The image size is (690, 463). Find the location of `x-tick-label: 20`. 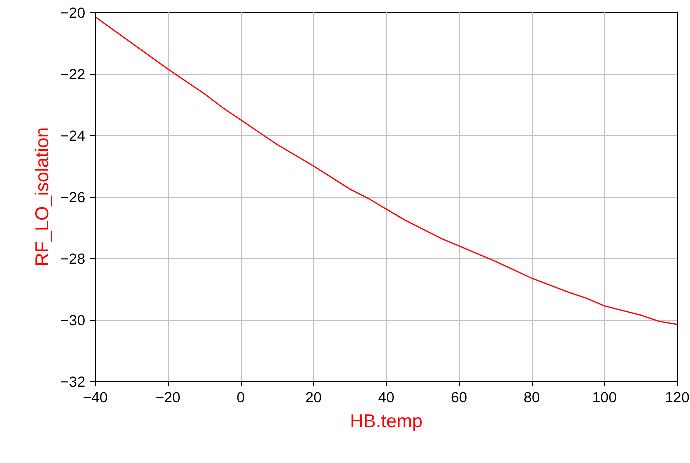

x-tick-label: 20 is located at coordinates (314, 398).